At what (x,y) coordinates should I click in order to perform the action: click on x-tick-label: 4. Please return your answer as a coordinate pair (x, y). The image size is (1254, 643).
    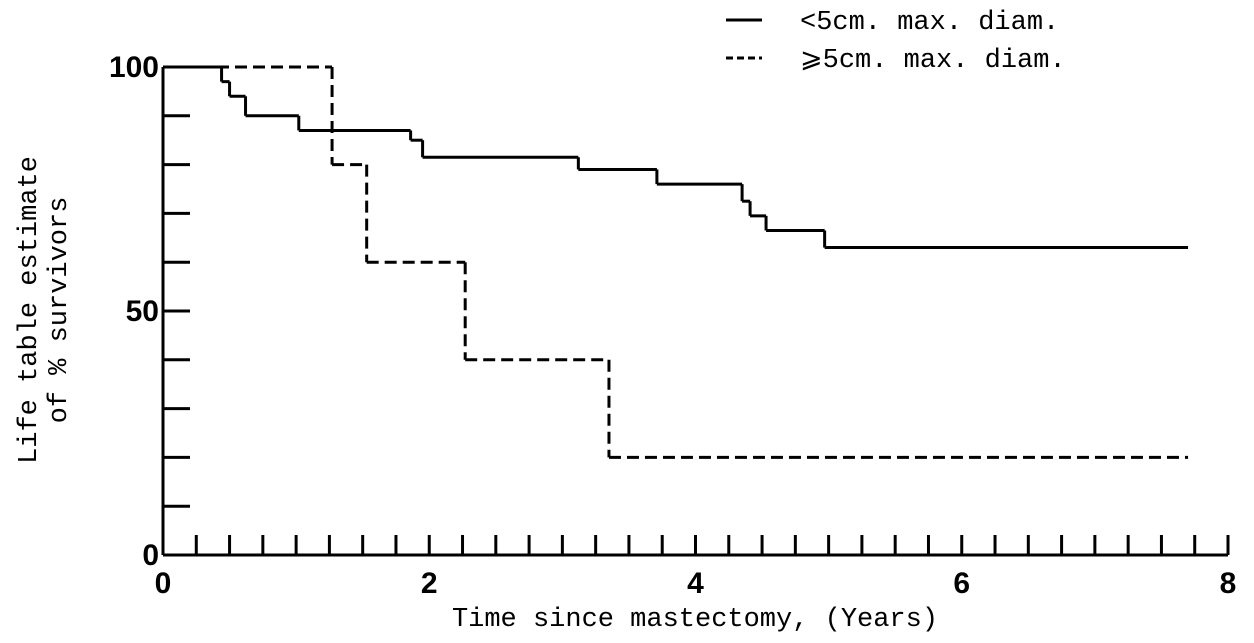
    Looking at the image, I should click on (695, 583).